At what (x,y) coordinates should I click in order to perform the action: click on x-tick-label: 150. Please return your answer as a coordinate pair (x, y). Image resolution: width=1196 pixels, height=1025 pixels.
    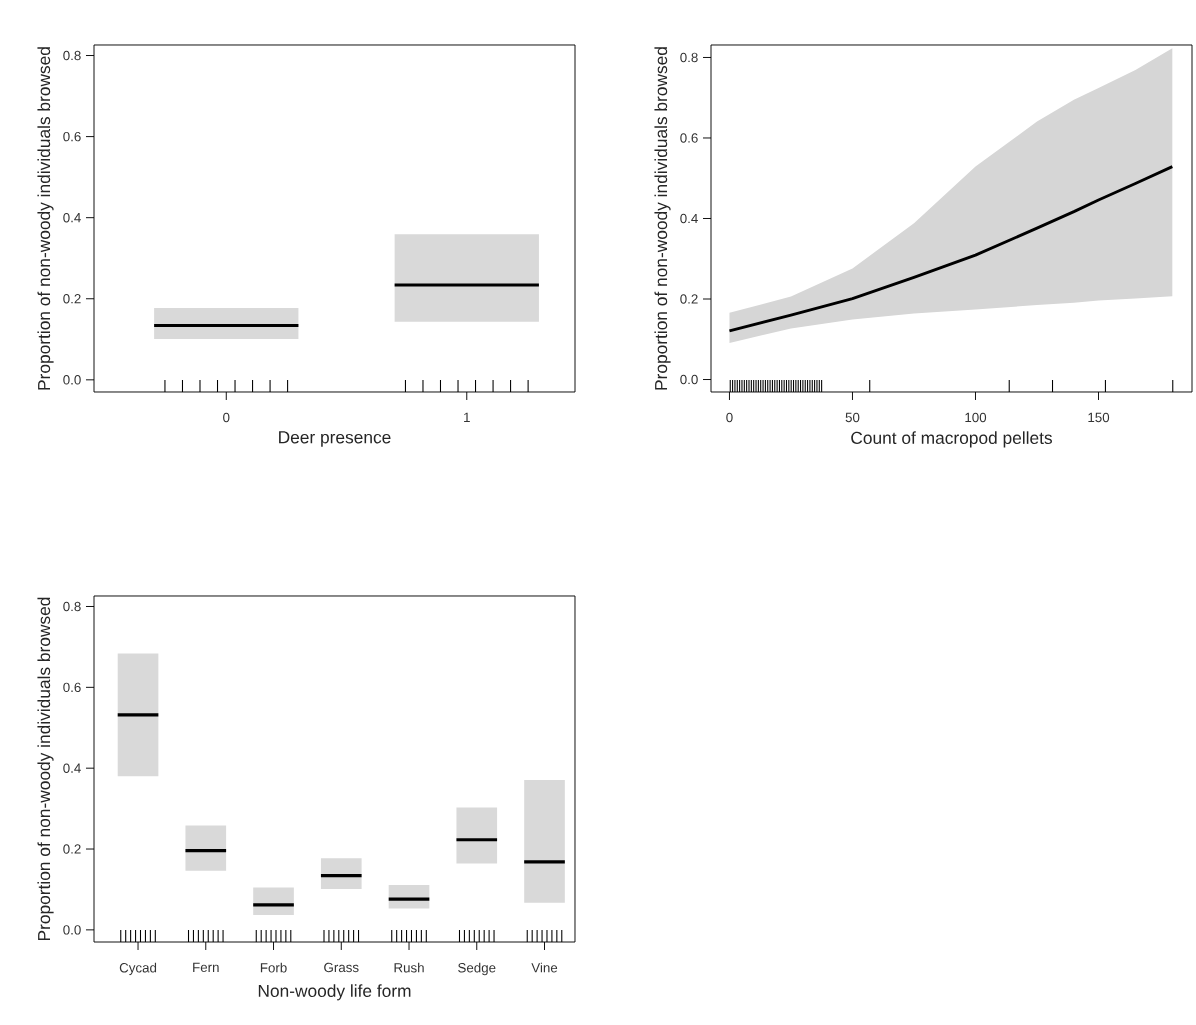
    Looking at the image, I should click on (1099, 417).